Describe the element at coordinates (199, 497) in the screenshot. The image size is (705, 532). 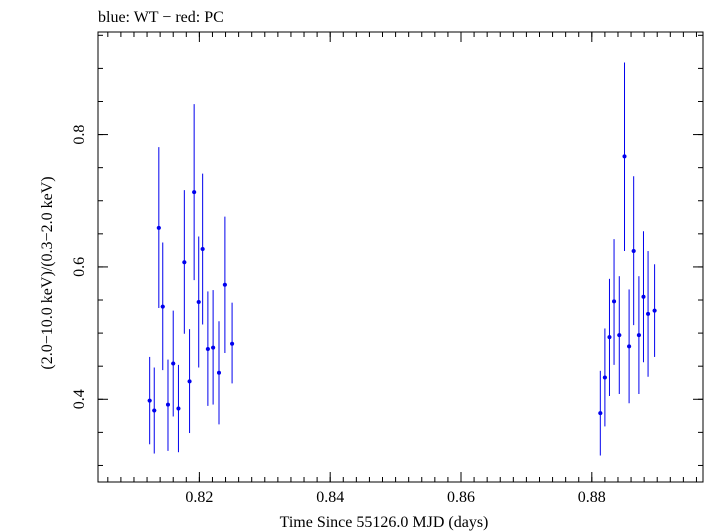
I see `x-tick-label: 0.82` at that location.